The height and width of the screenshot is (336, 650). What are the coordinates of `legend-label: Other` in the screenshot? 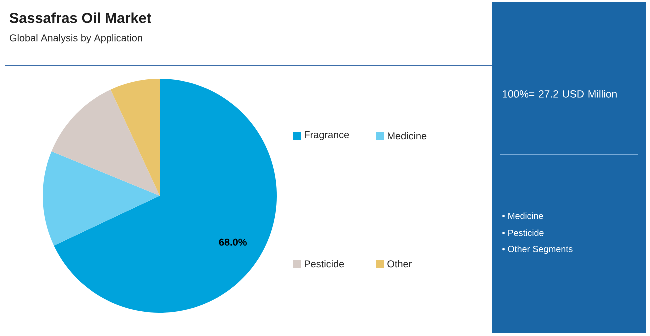 It's located at (400, 264).